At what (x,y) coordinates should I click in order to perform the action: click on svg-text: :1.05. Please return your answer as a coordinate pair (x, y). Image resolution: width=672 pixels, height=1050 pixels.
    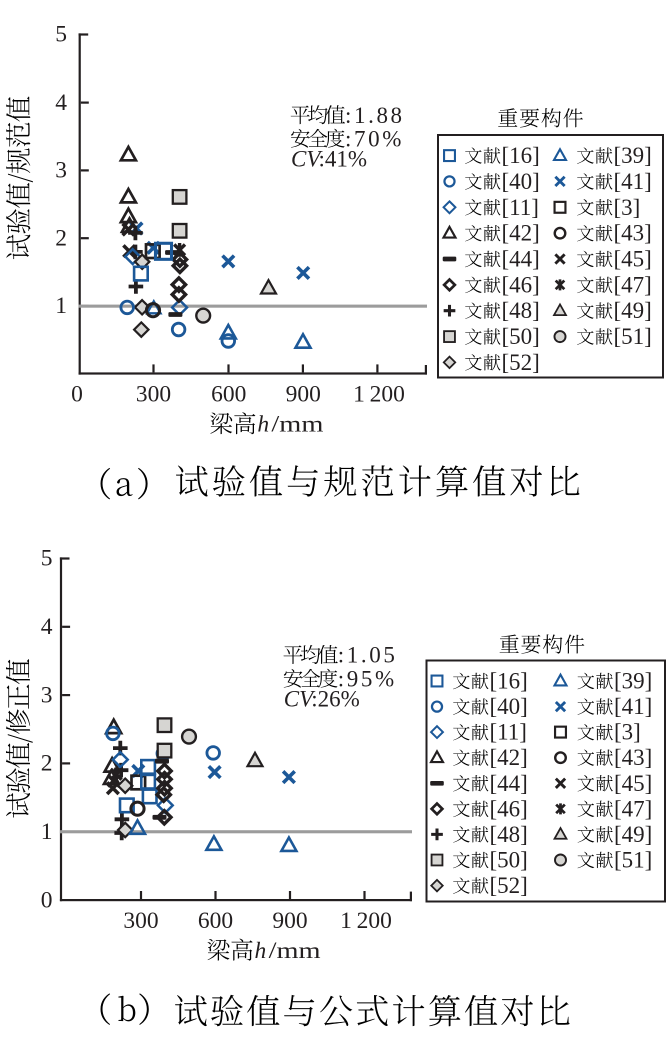
    Looking at the image, I should click on (368, 655).